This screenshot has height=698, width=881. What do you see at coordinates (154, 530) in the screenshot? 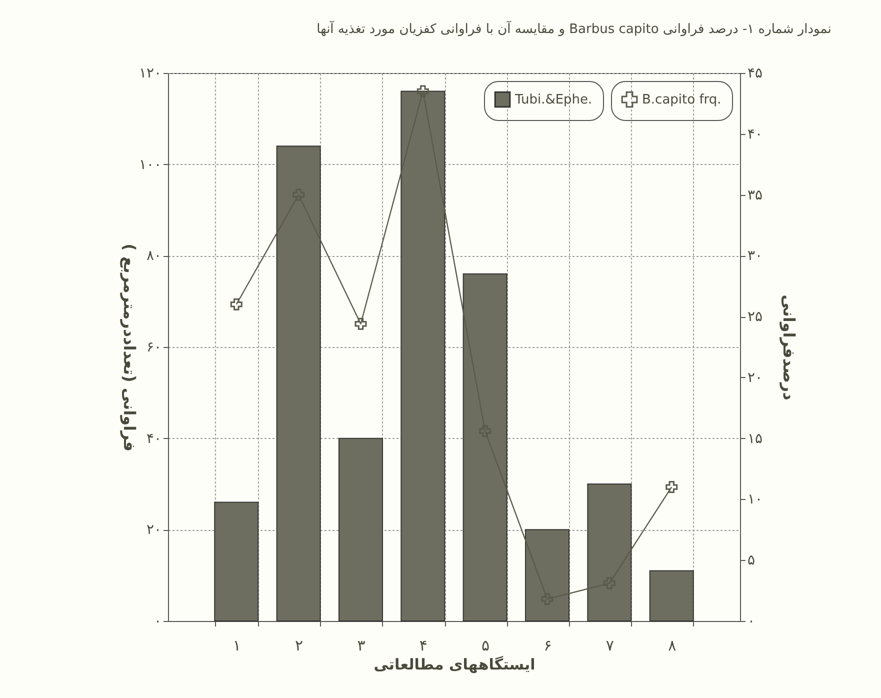
I see `y-tick-label: ۲۰` at bounding box center [154, 530].